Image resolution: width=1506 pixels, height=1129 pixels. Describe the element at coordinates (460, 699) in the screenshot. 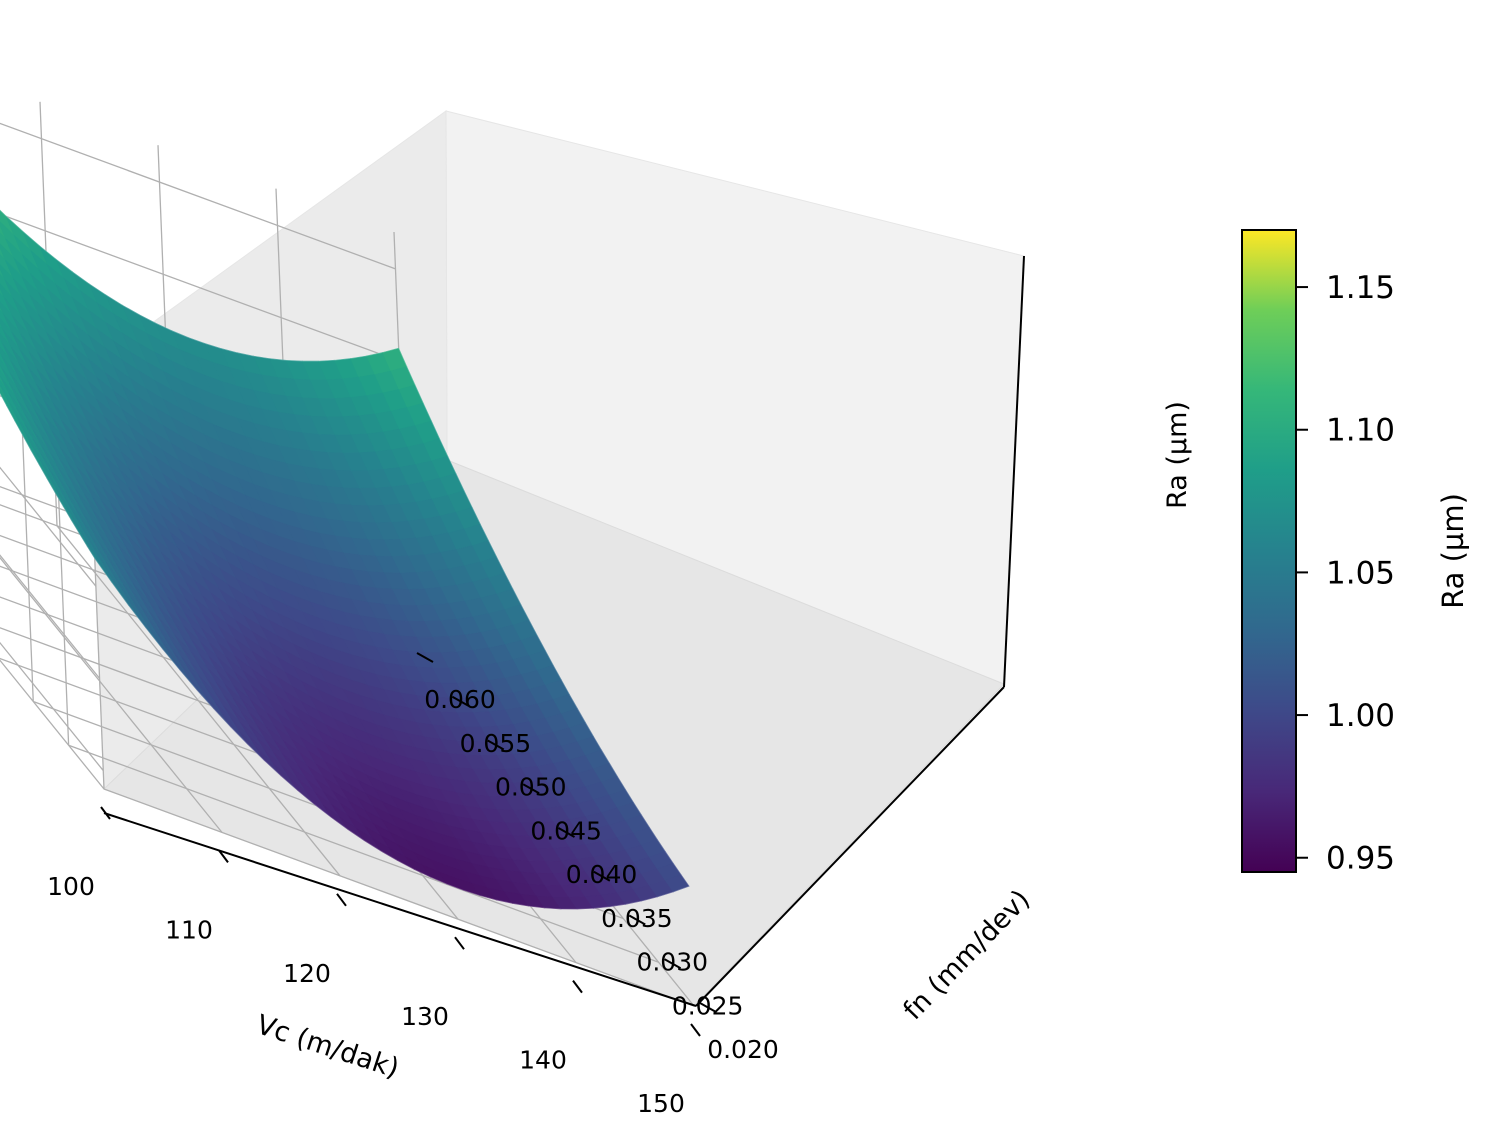

I see `y-tick-label: 0.060` at that location.